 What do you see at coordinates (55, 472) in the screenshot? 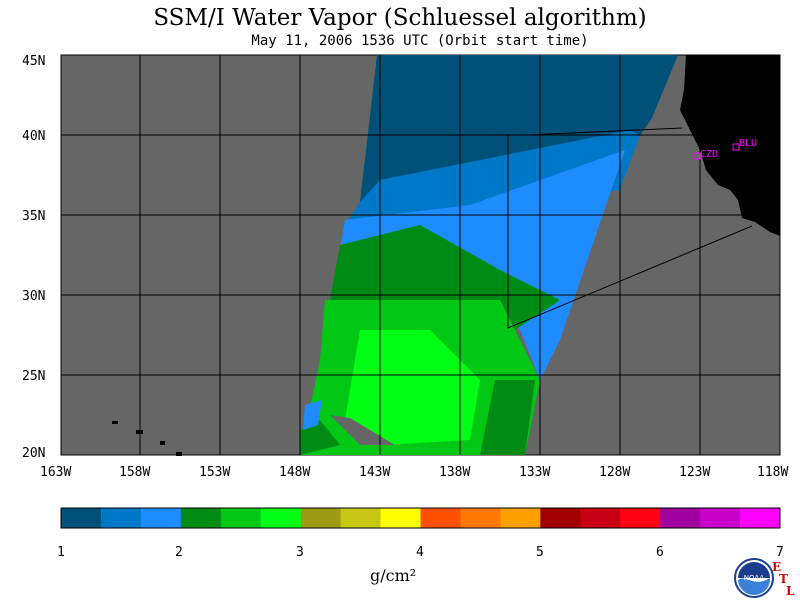
I see `lon-label: 163W` at bounding box center [55, 472].